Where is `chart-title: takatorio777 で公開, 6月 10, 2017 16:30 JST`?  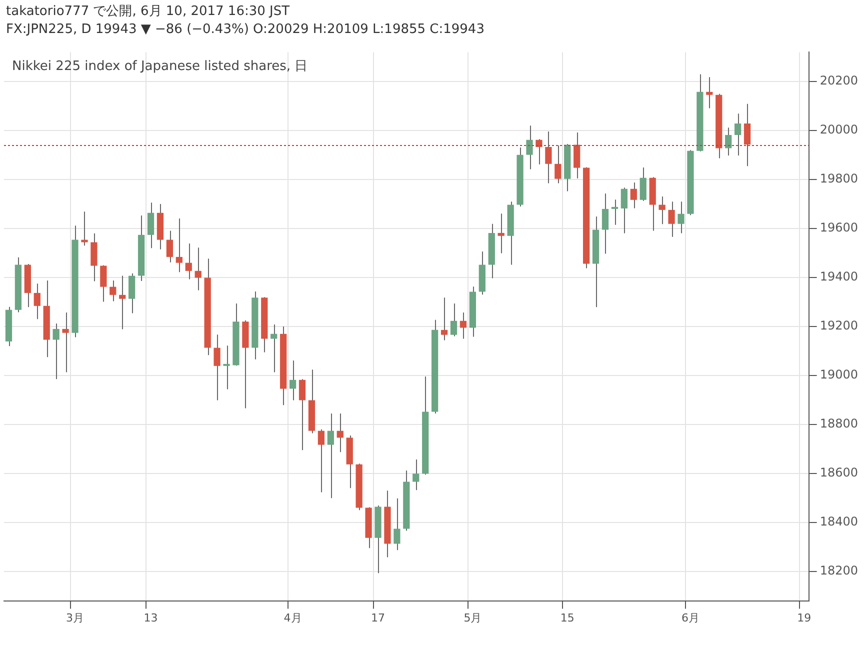
chart-title: takatorio777 で公開, 6月 10, 2017 16:30 JST is located at coordinates (148, 12).